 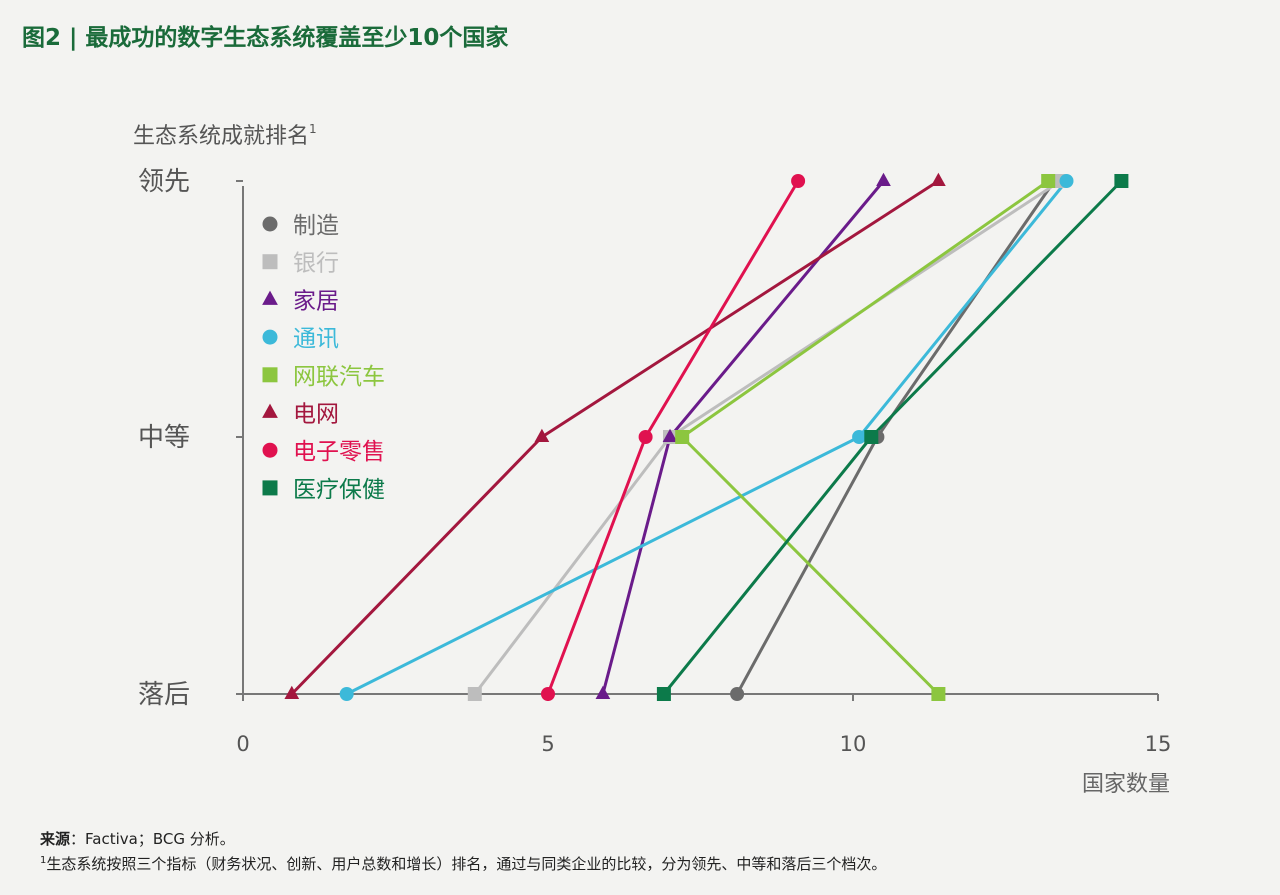 What do you see at coordinates (547, 744) in the screenshot?
I see `x-tick-label-5: 5` at bounding box center [547, 744].